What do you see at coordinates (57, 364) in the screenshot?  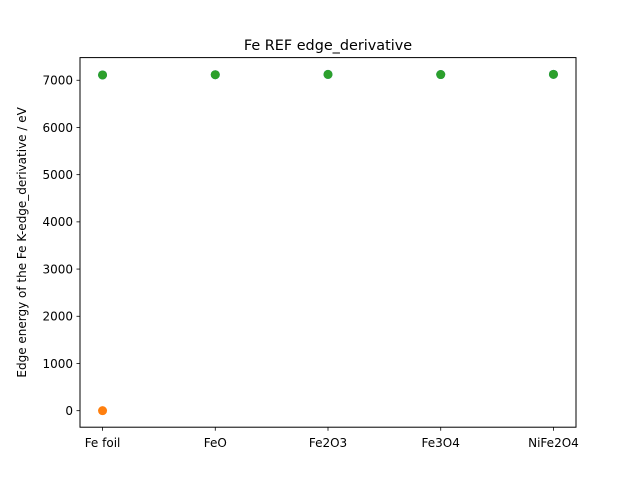 I see `y-tick-label: 1000` at bounding box center [57, 364].